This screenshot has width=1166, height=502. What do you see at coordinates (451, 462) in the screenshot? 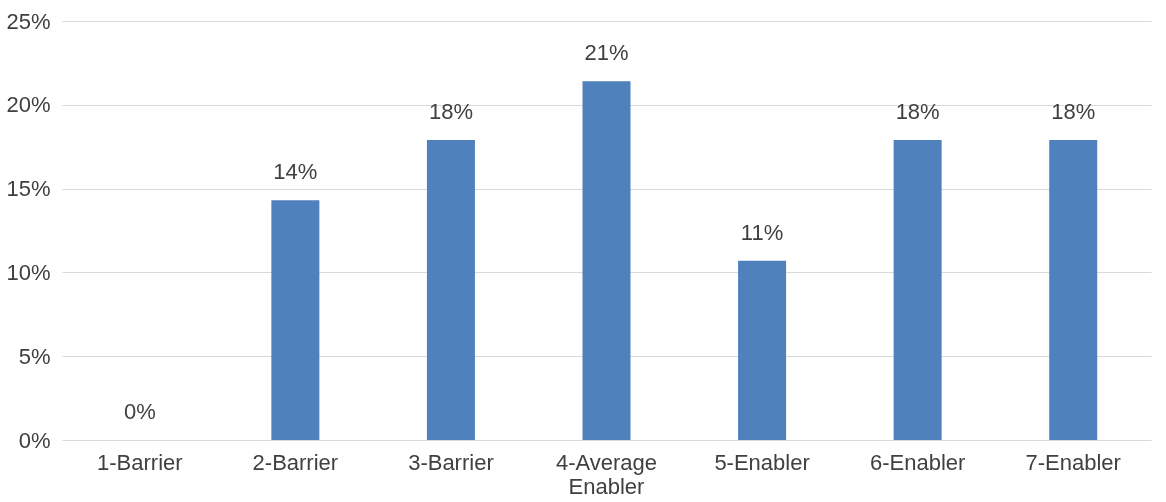
I see `x-tick-label: 3-Barrier` at bounding box center [451, 462].